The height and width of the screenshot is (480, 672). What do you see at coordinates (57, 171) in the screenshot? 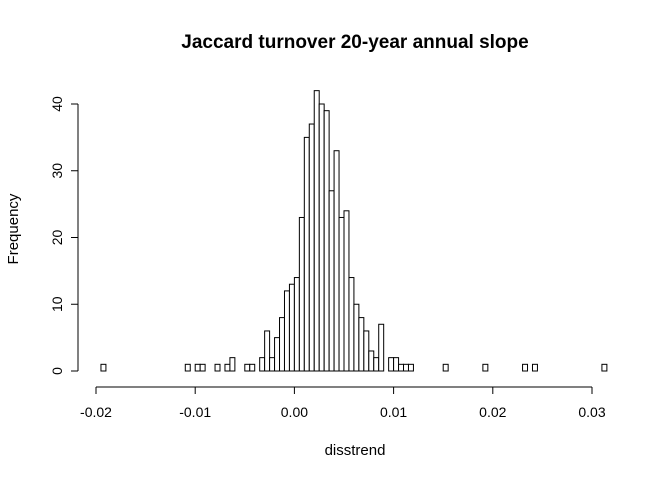
I see `y-tick-label: 30` at bounding box center [57, 171].